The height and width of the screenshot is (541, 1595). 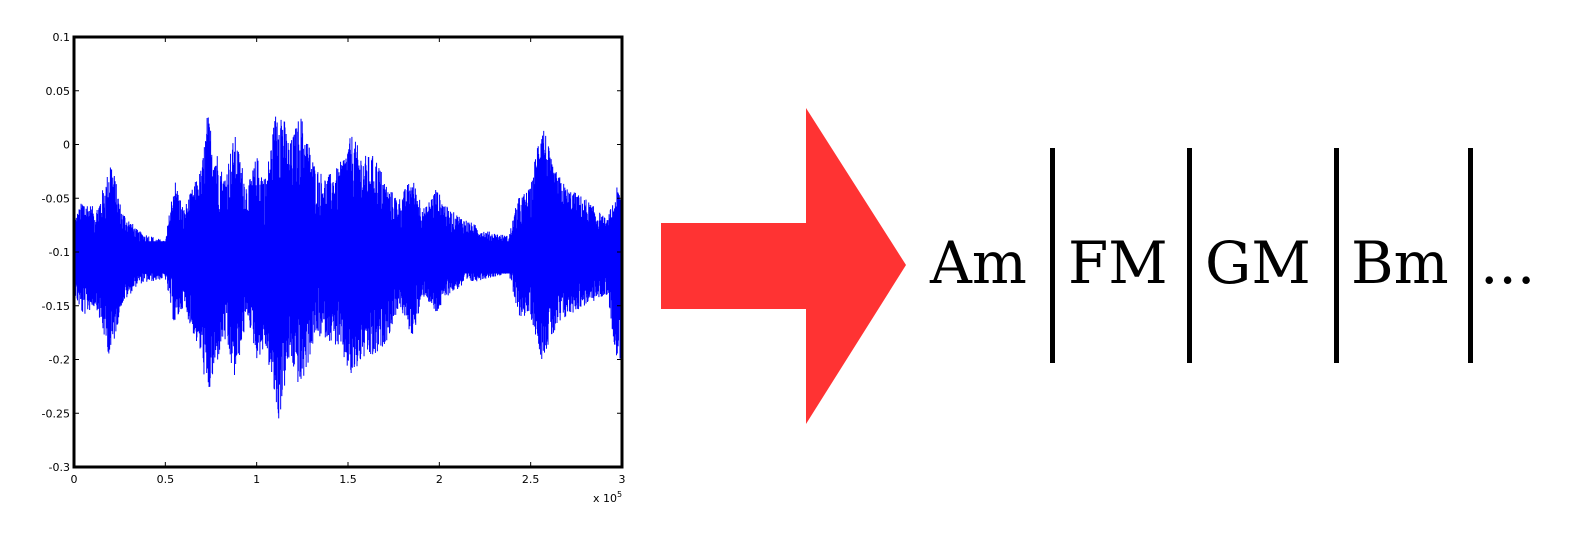 What do you see at coordinates (622, 479) in the screenshot?
I see `x-tick-label: 3` at bounding box center [622, 479].